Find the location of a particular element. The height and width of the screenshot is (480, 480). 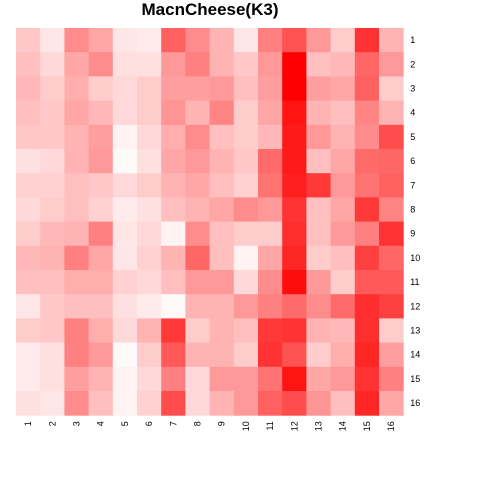

column-tick-label: 12 is located at coordinates (294, 426).